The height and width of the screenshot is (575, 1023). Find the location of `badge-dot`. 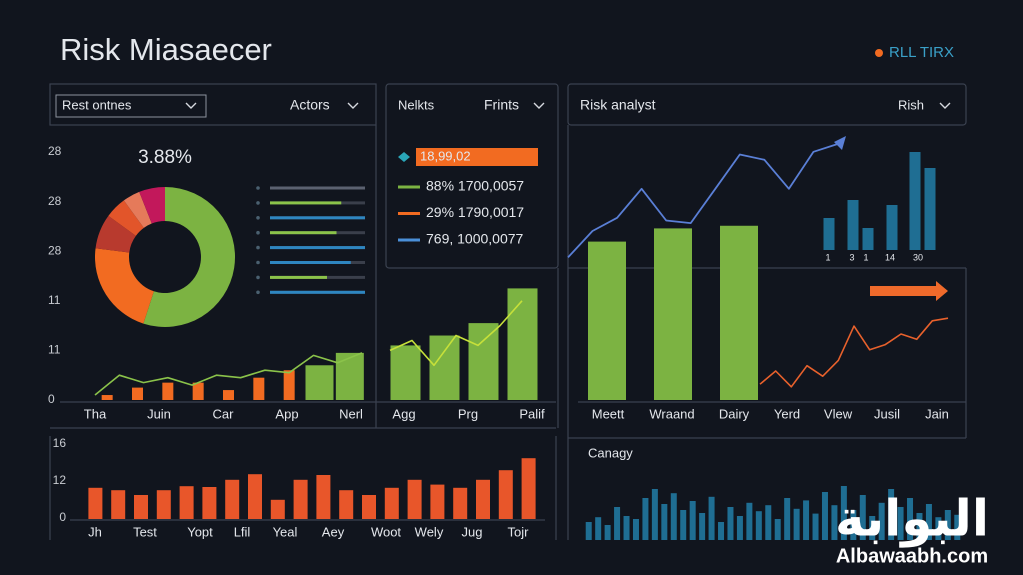

badge-dot is located at coordinates (879, 53).